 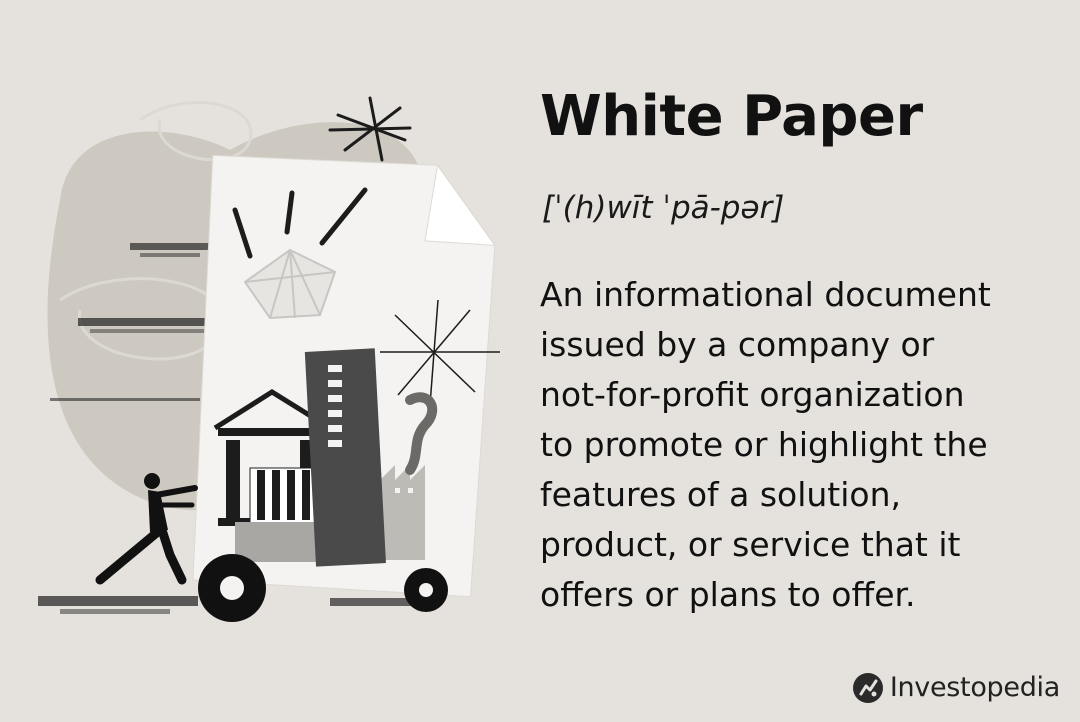 I want to click on sparkle-icon, so click(x=370, y=129).